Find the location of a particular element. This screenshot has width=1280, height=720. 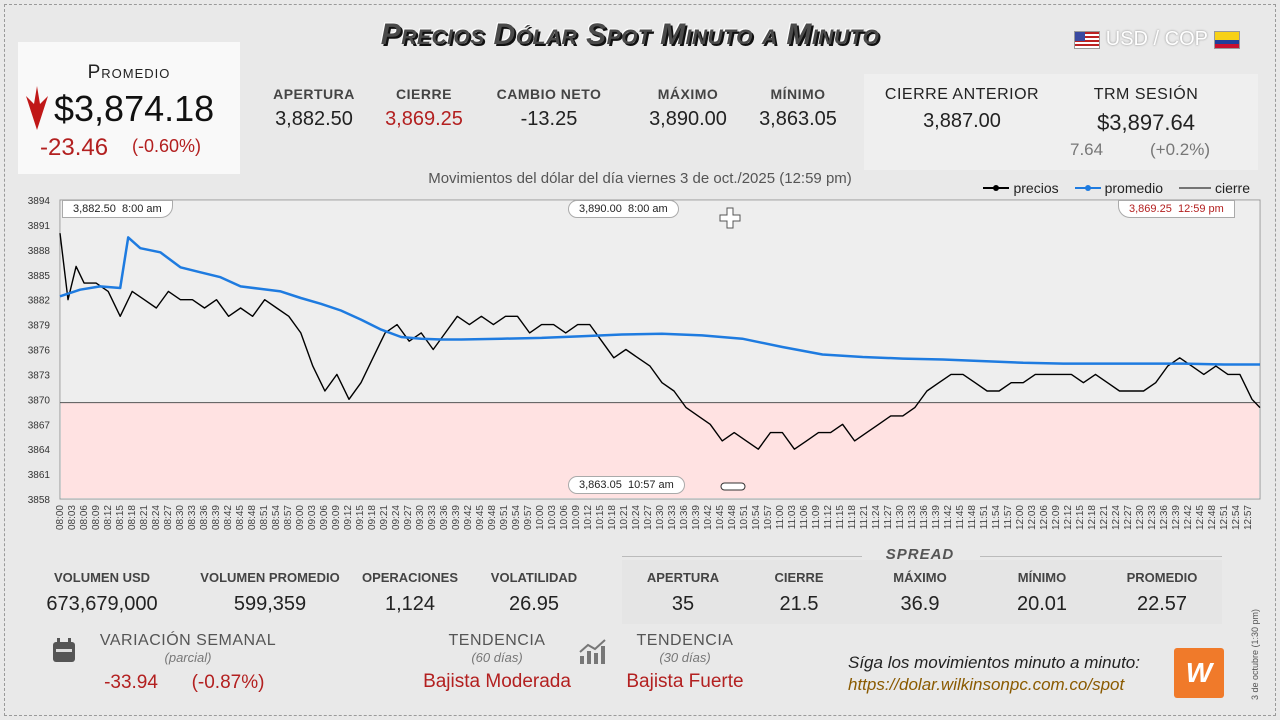

x-tick-label: 10:00 is located at coordinates (540, 517).